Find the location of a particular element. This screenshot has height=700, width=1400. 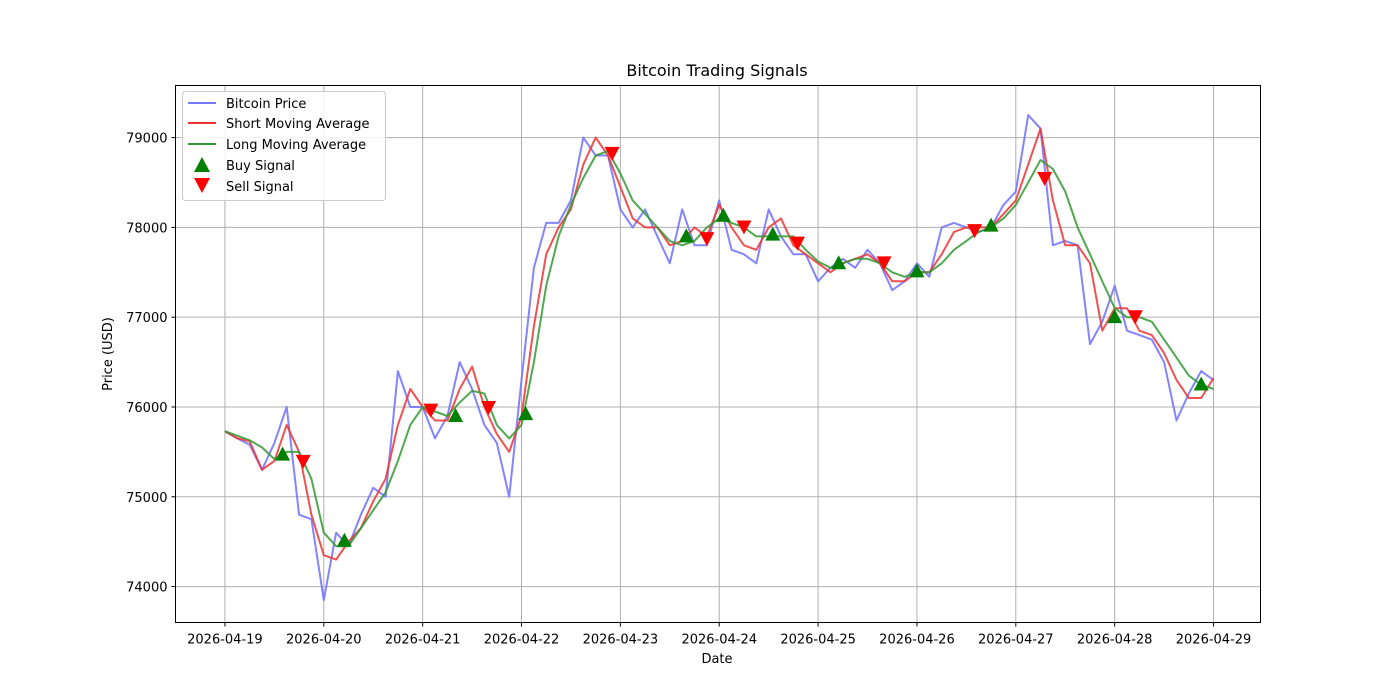

legend-label-short-ma: Short Moving Average is located at coordinates (298, 124).